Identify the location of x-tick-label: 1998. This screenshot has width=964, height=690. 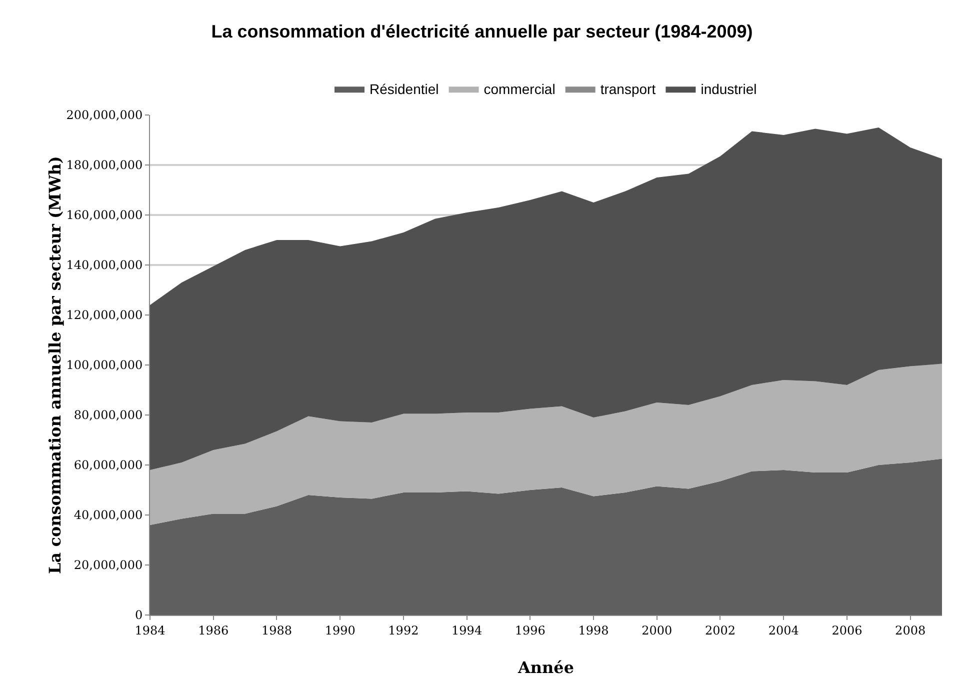
(593, 630).